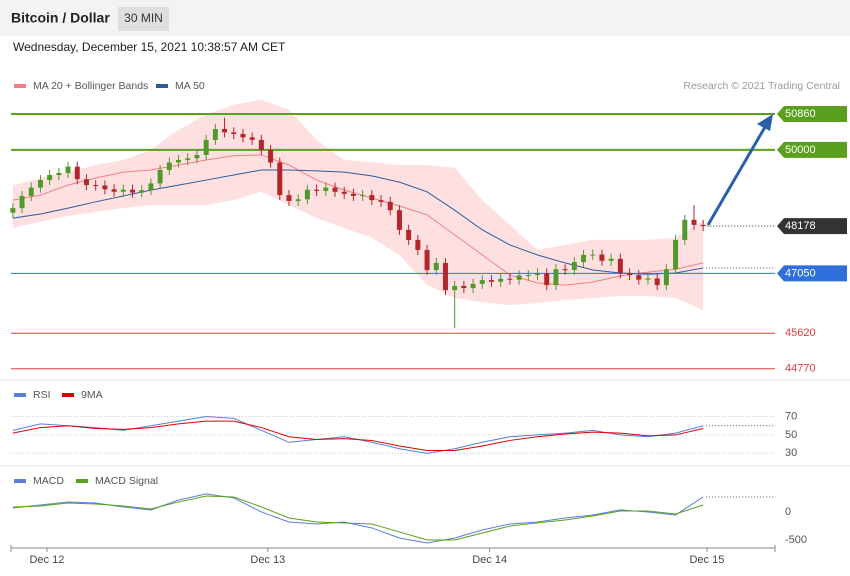 The height and width of the screenshot is (576, 850). What do you see at coordinates (42, 395) in the screenshot?
I see `legend-label: RSI` at bounding box center [42, 395].